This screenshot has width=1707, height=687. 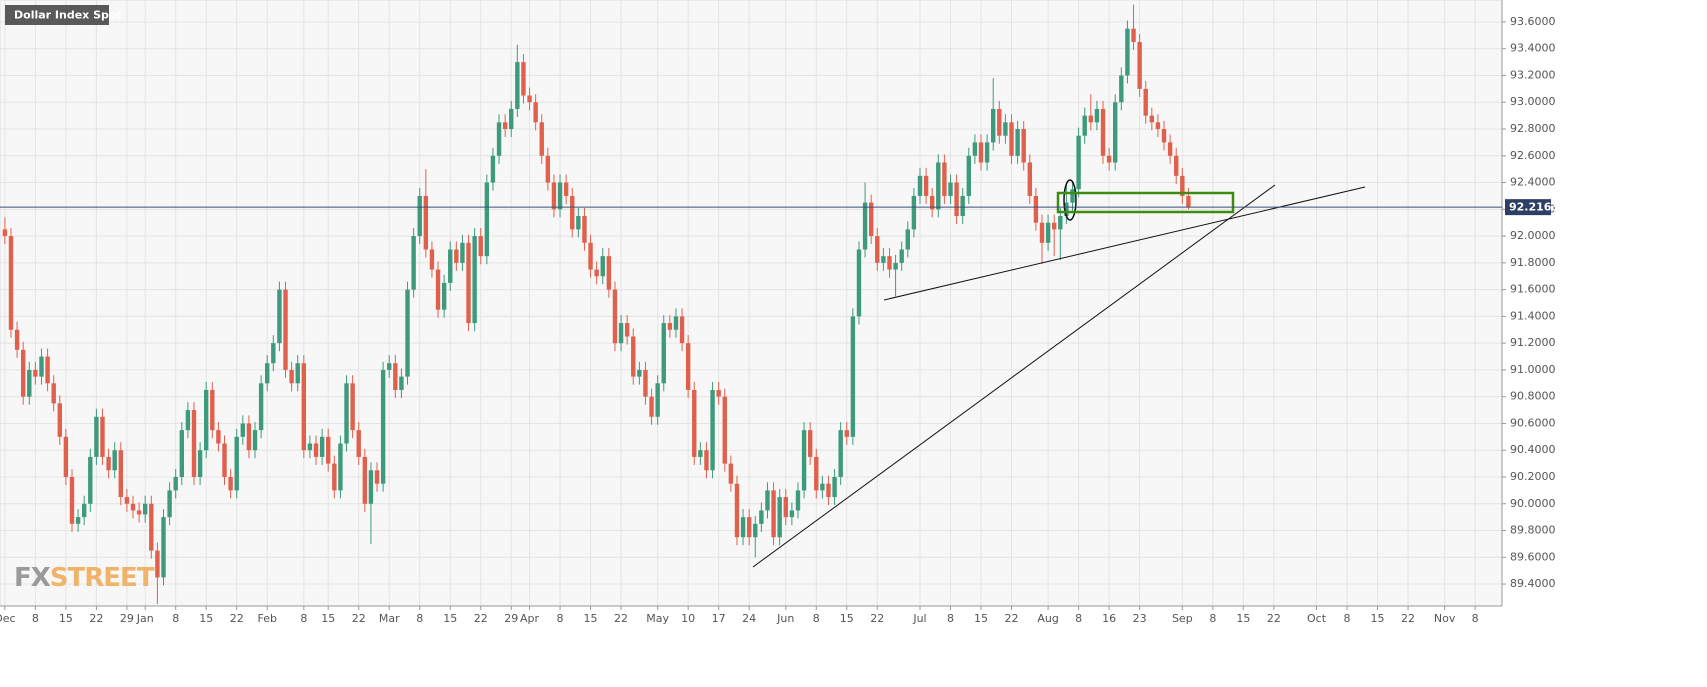 I want to click on last-price-label: 92.2163, so click(x=1534, y=207).